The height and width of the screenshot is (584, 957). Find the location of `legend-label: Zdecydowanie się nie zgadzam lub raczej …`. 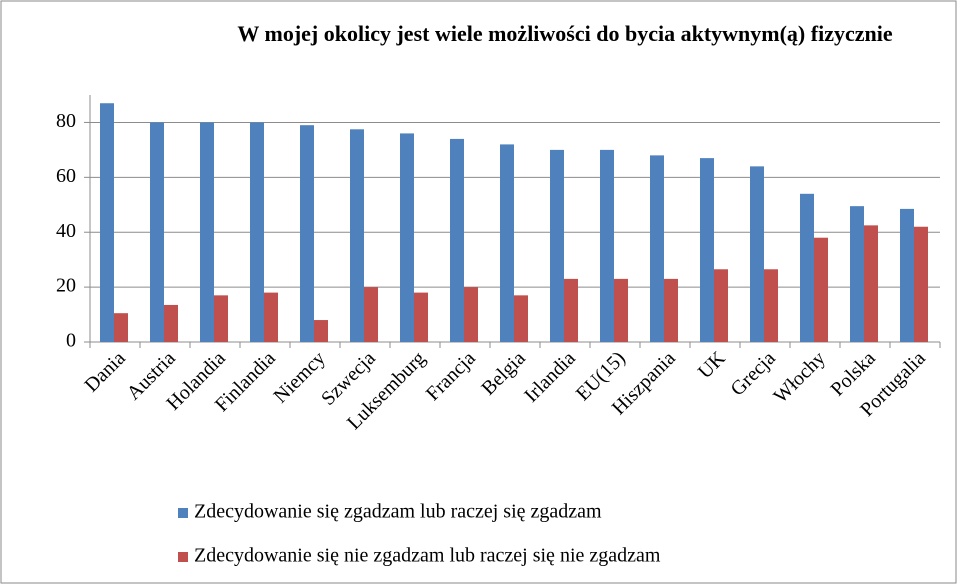

legend-label: Zdecydowanie się nie zgadzam lub raczej … is located at coordinates (427, 556).